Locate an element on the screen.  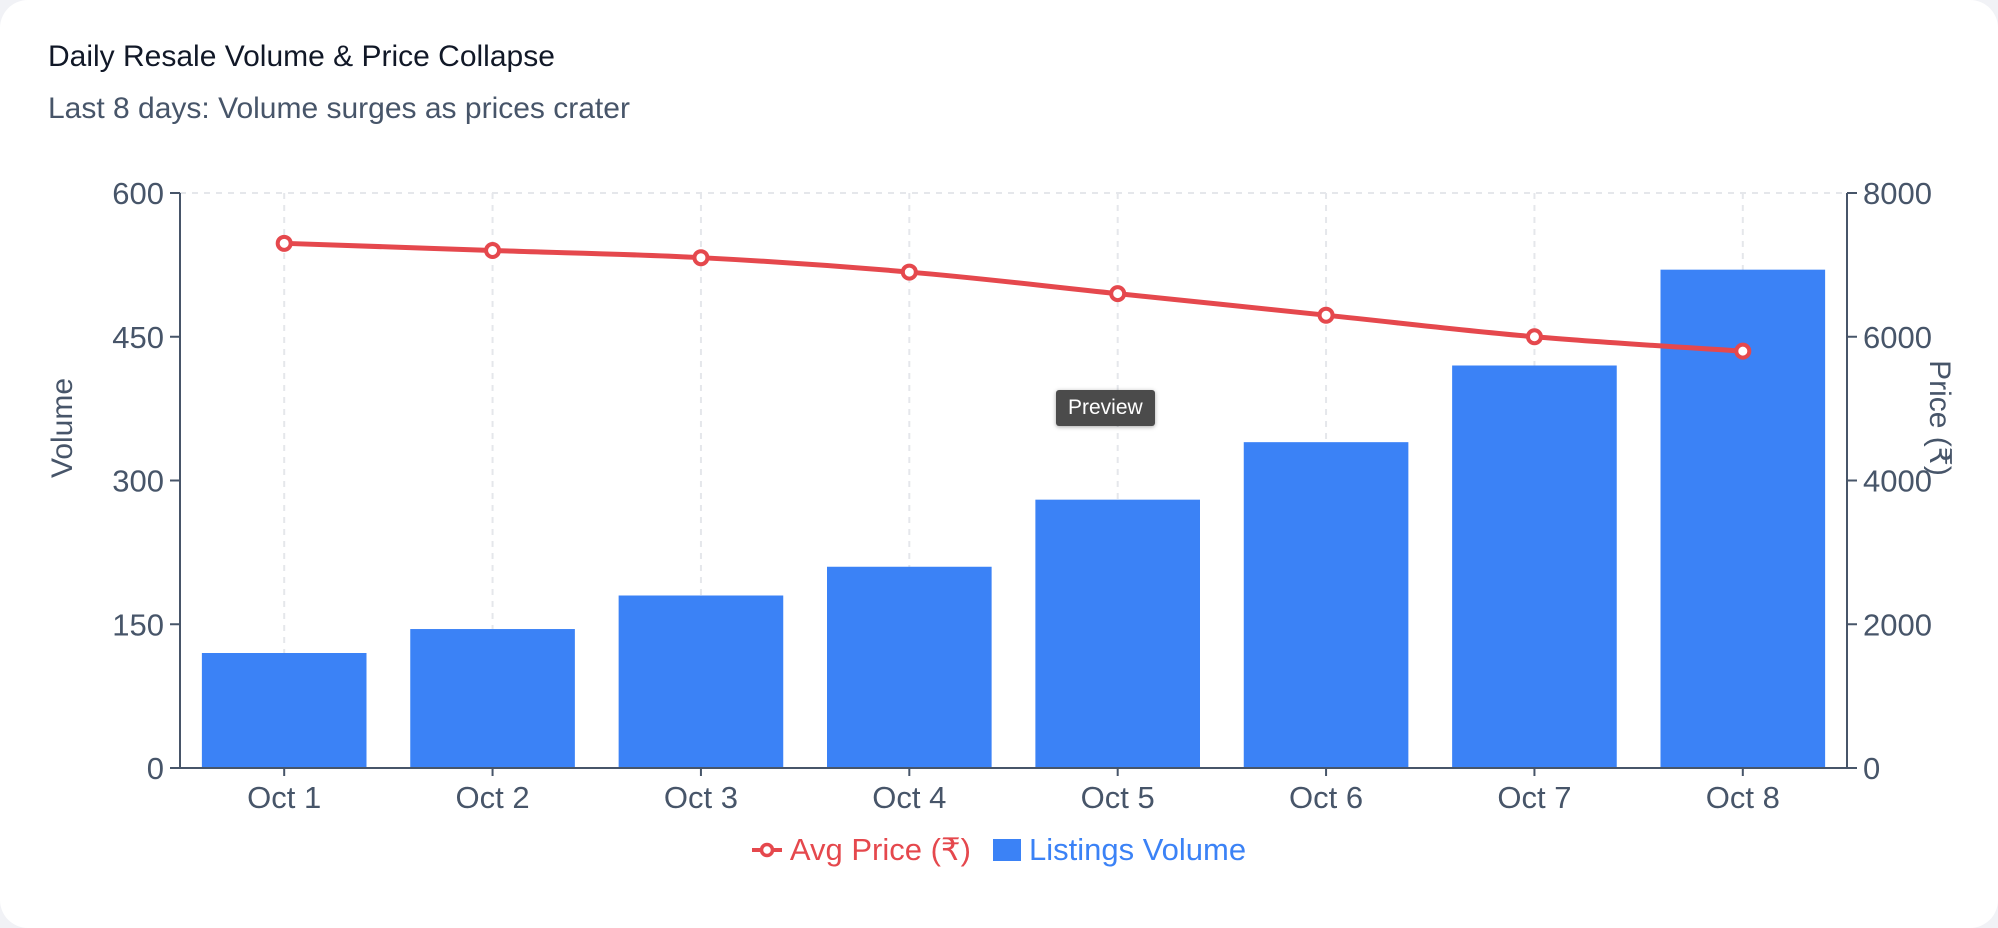
x-tick-label: Oct 4 is located at coordinates (909, 797).